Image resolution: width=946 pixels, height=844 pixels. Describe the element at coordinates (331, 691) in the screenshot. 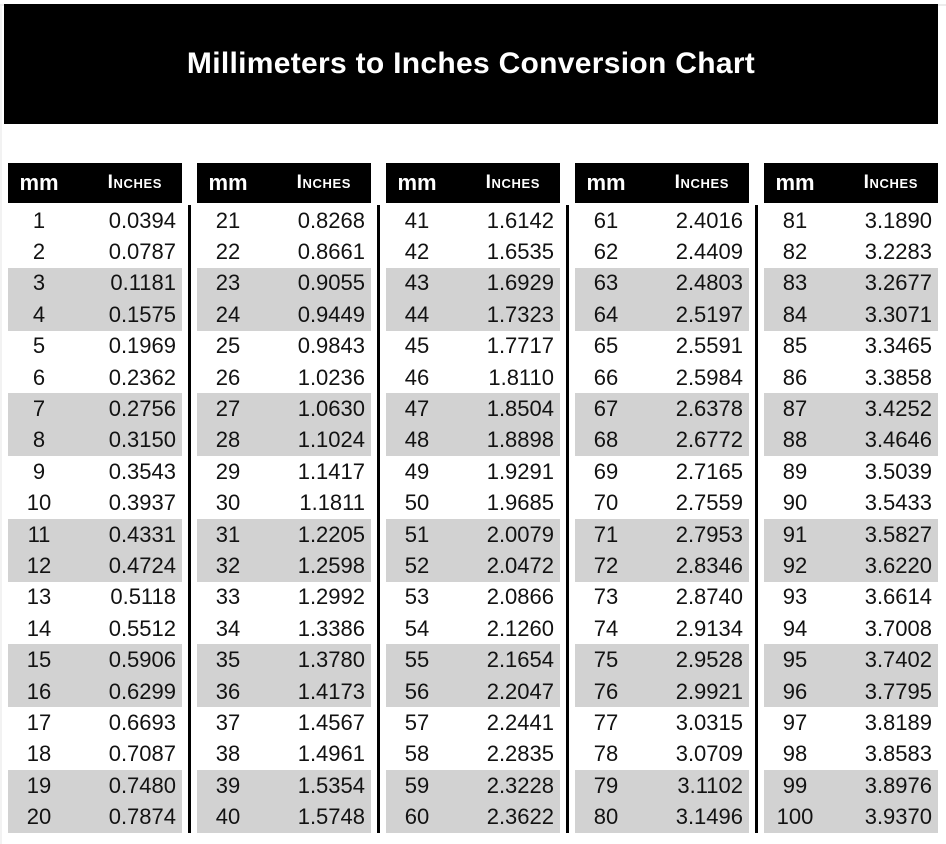

I see `inches-cell: 1.4173` at that location.